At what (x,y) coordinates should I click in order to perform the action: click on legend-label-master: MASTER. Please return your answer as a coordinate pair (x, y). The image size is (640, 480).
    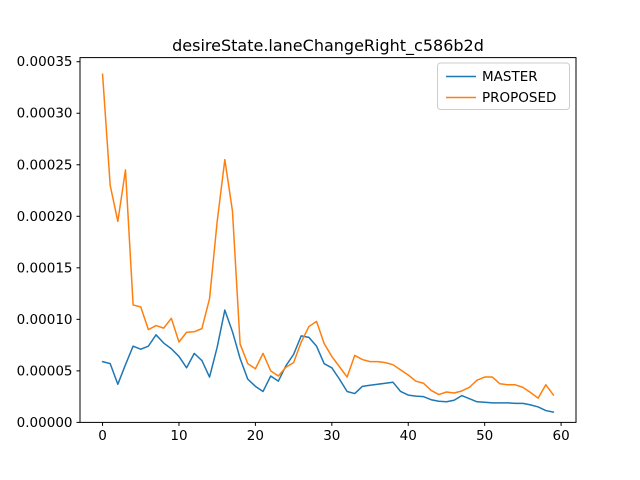
    Looking at the image, I should click on (510, 77).